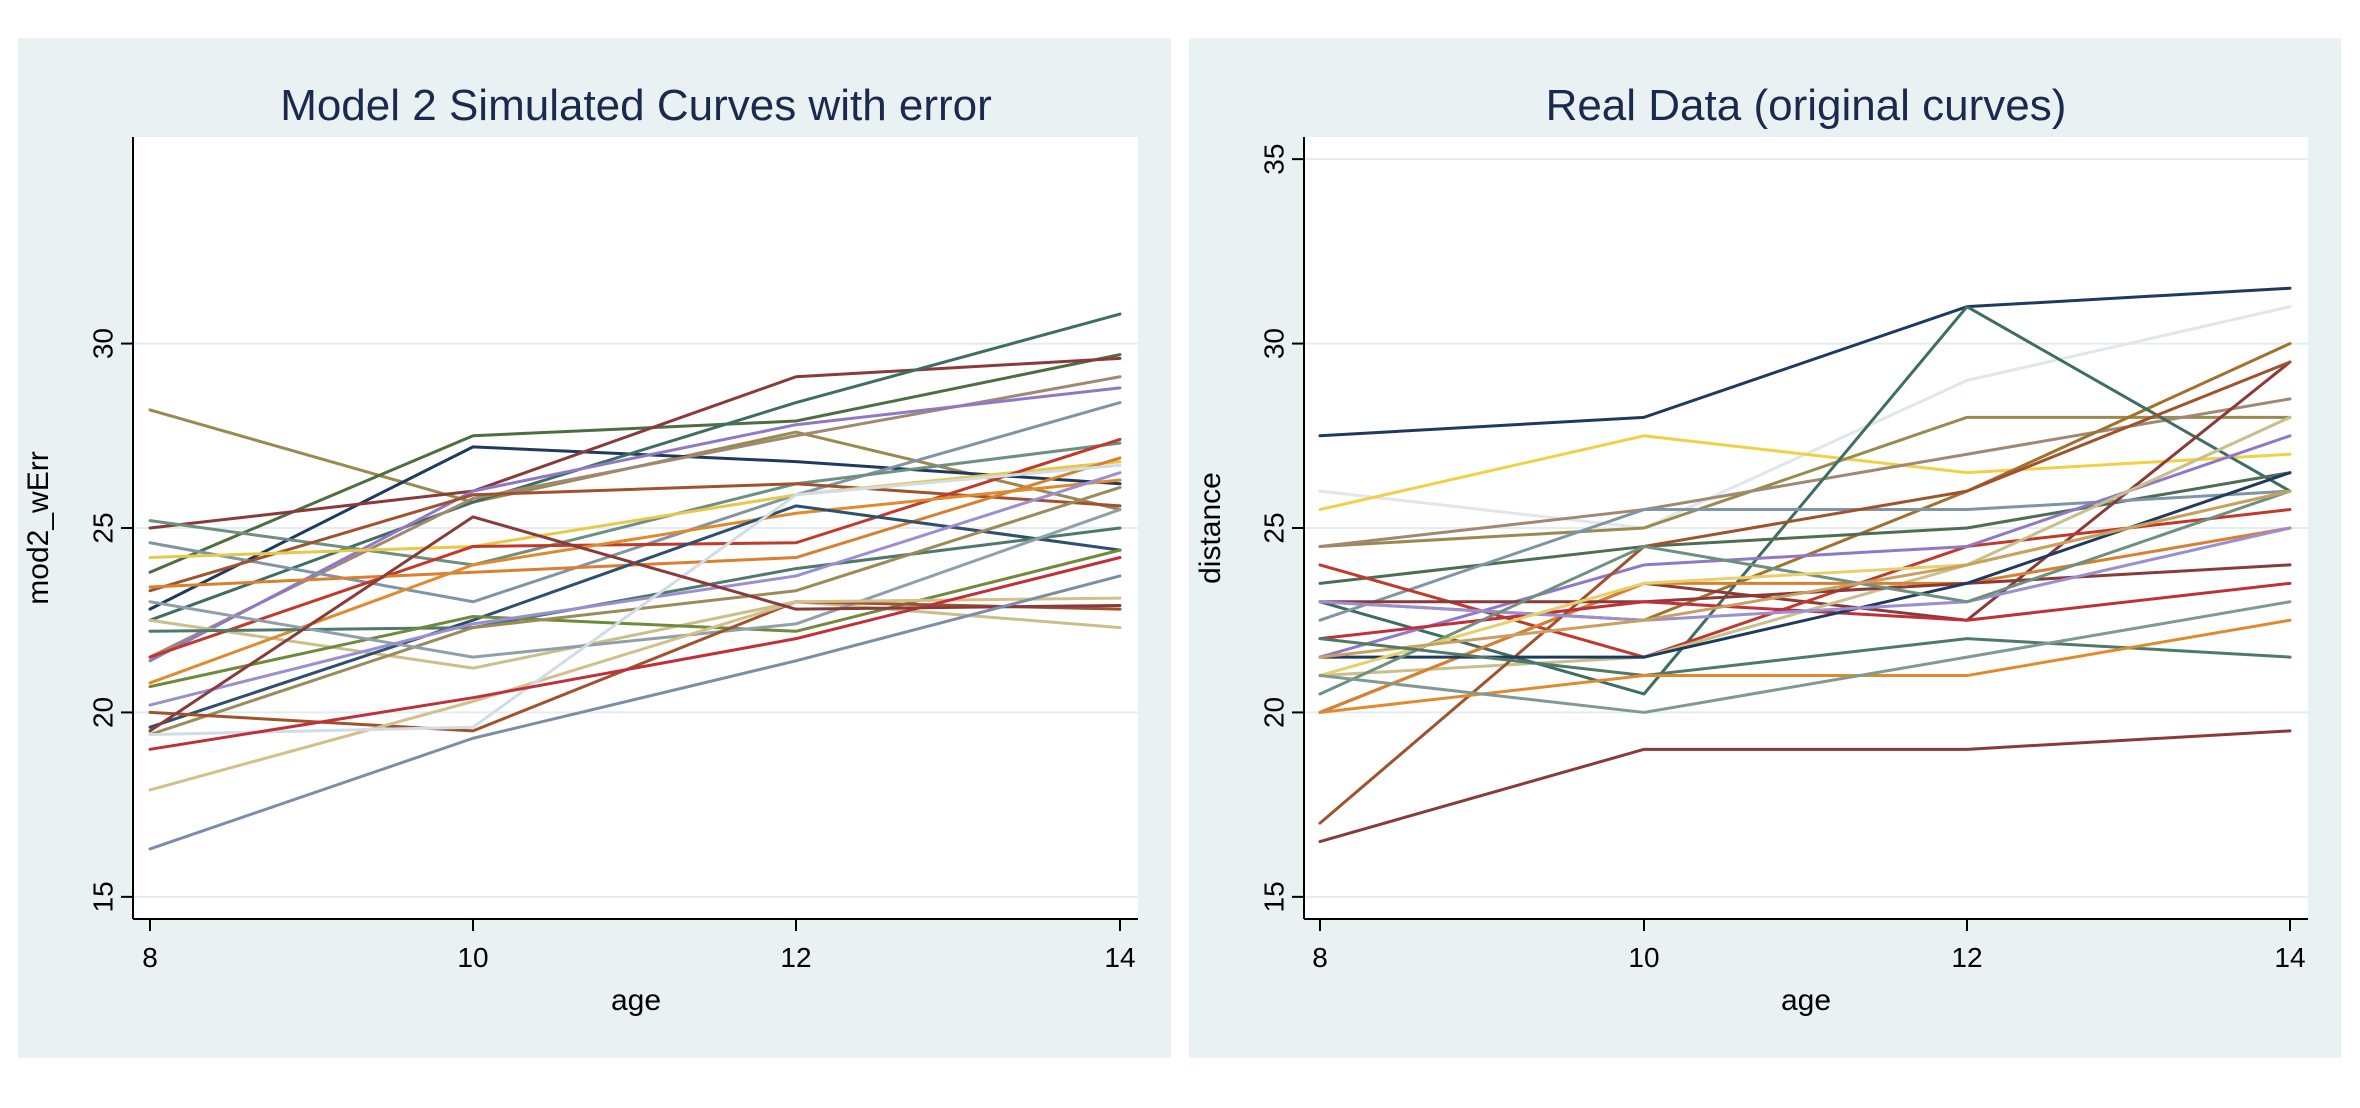 Image resolution: width=2360 pixels, height=1108 pixels. What do you see at coordinates (103, 527) in the screenshot?
I see `left-y-tick-label-25: 25` at bounding box center [103, 527].